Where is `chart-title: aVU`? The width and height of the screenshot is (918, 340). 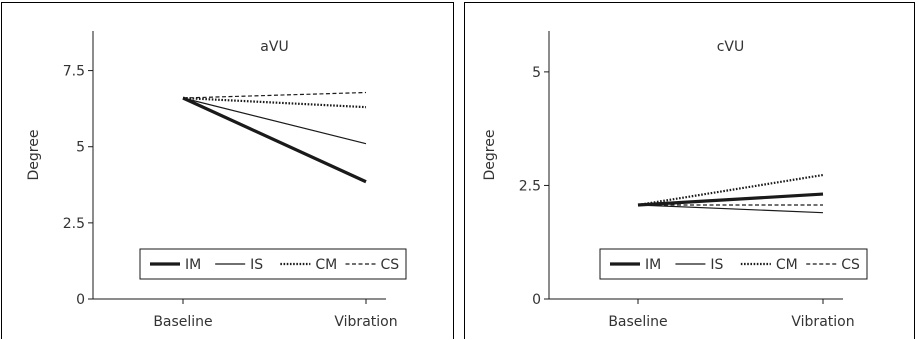 chart-title: aVU is located at coordinates (274, 47).